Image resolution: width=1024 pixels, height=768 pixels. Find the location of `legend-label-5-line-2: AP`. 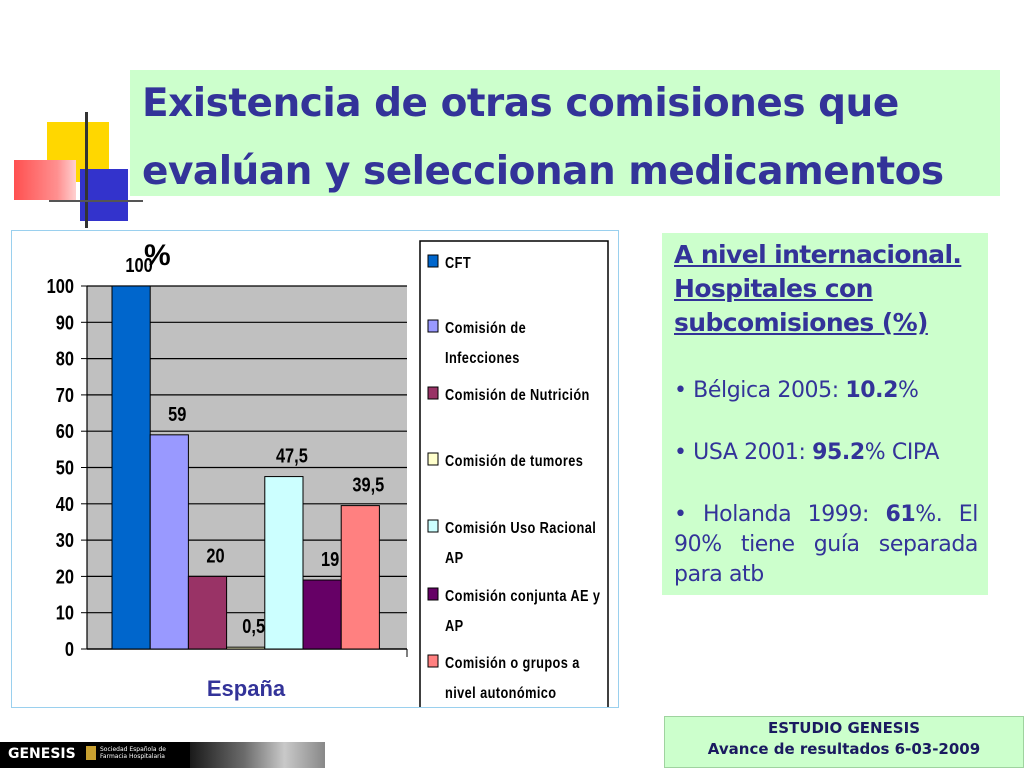

legend-label-5-line-2: AP is located at coordinates (454, 559).